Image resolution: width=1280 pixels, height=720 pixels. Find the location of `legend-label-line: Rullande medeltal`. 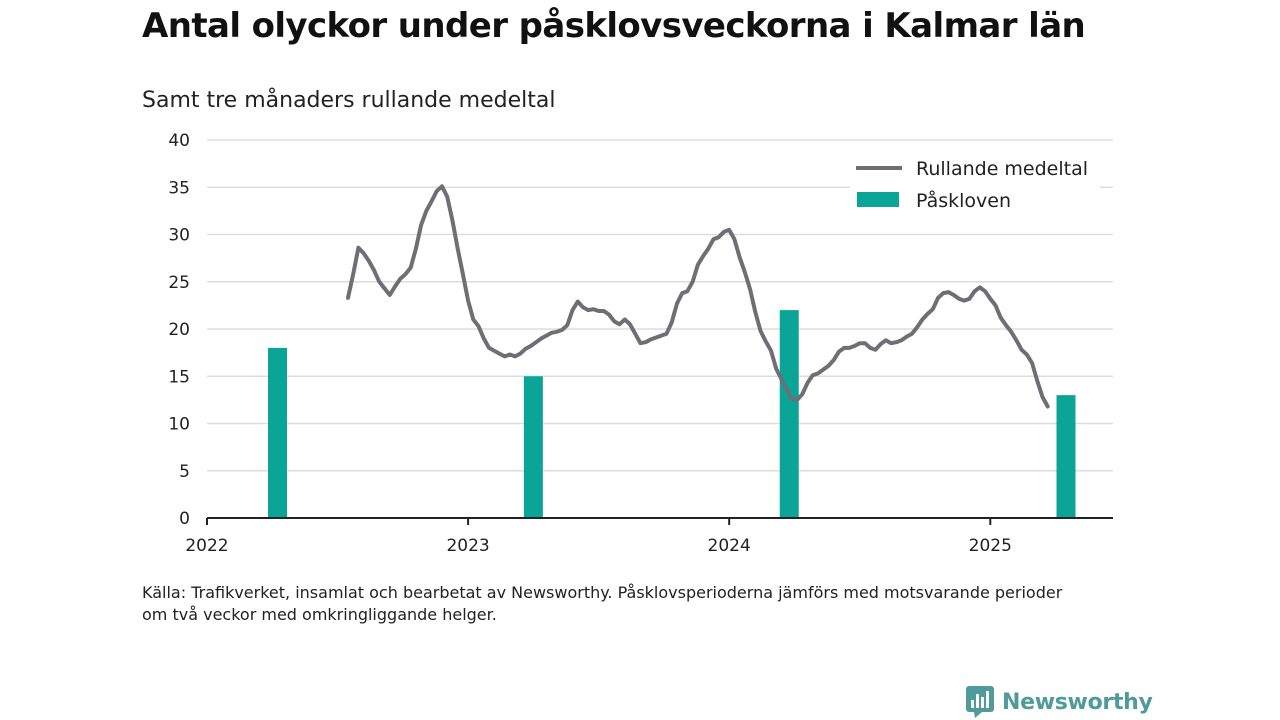

legend-label-line: Rullande medeltal is located at coordinates (1002, 169).